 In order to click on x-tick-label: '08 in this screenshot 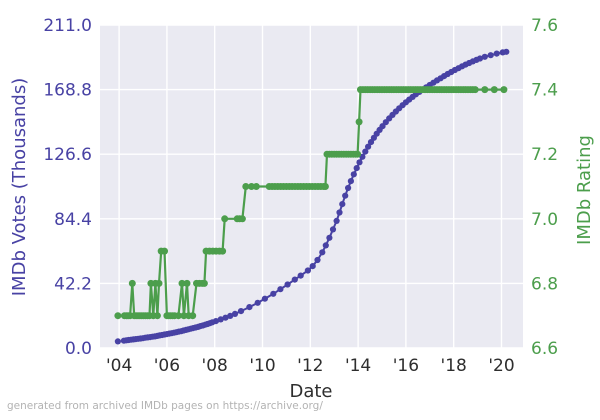, I will do `click(215, 366)`.